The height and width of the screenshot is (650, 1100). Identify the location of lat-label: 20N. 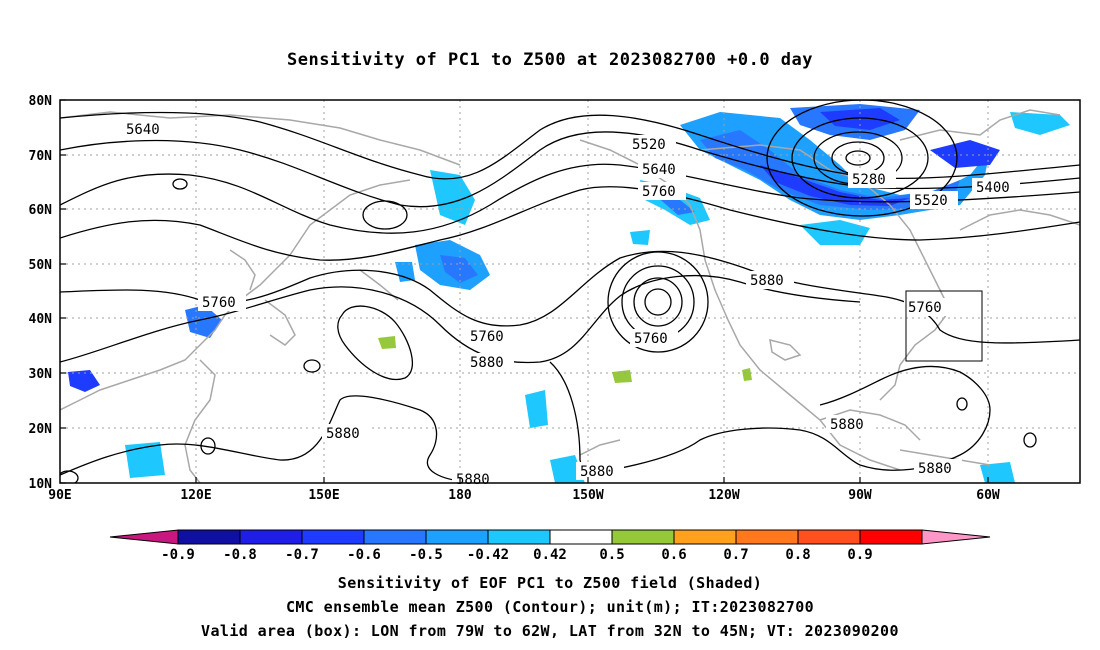
(41, 429).